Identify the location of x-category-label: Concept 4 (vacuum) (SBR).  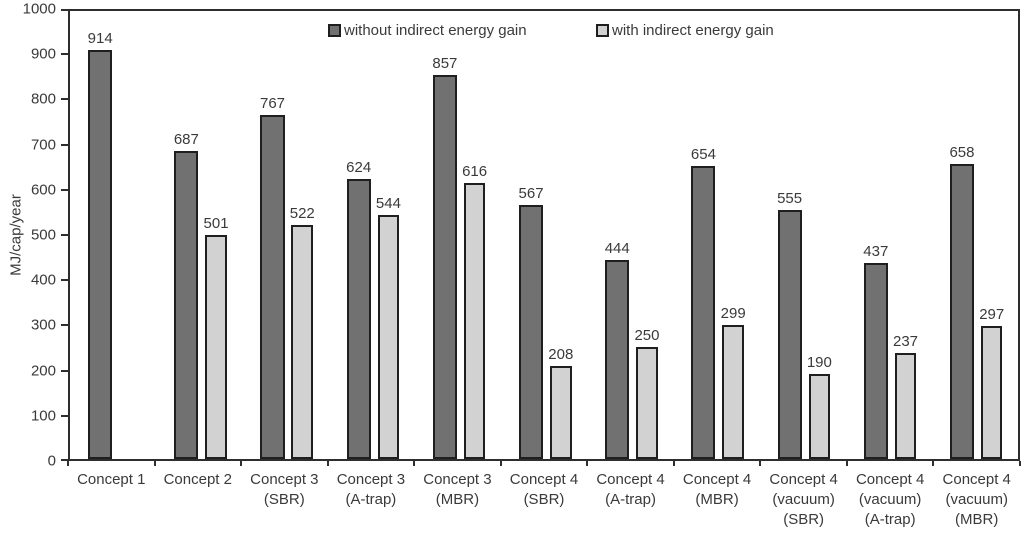
(803, 500).